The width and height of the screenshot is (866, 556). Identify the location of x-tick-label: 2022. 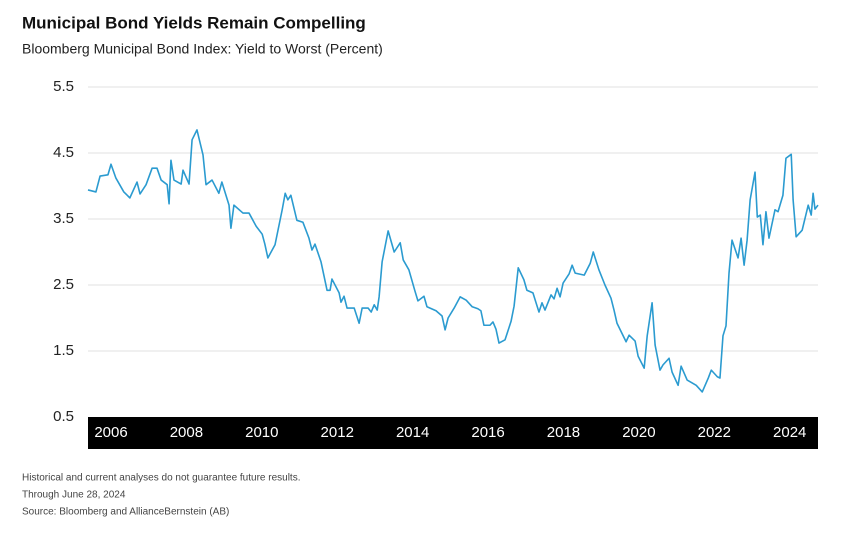
(714, 432).